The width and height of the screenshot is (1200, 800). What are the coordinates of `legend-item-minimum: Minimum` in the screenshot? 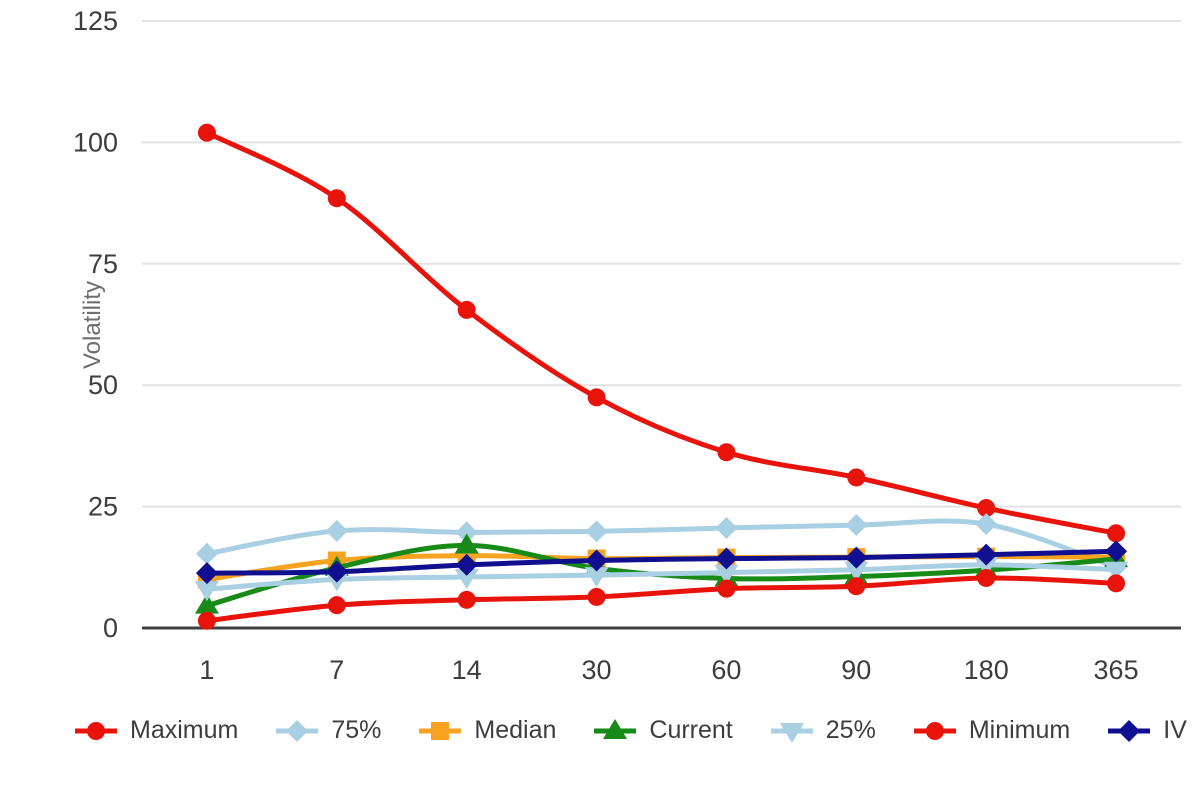 It's located at (991, 730).